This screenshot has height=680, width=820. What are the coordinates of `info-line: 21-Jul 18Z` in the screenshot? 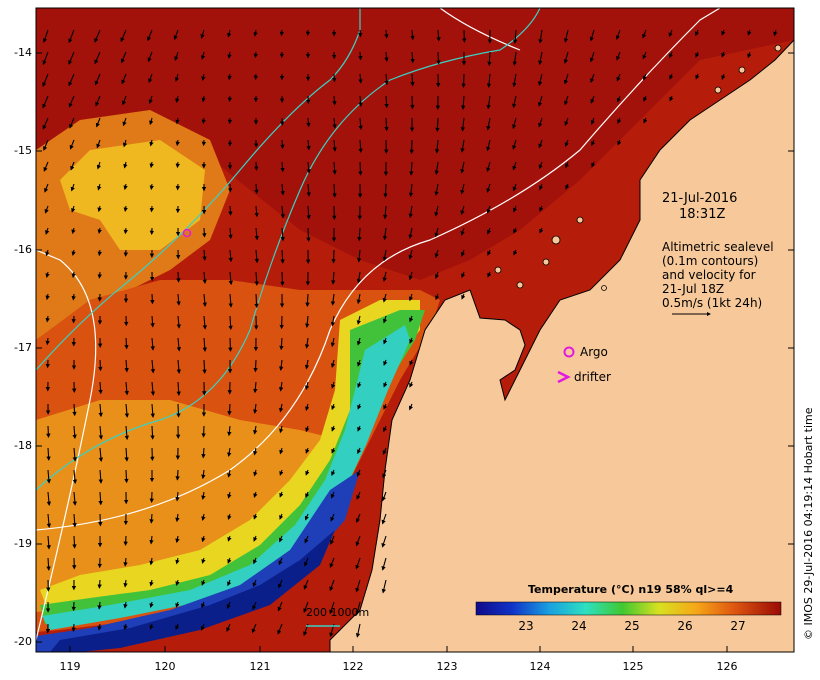 It's located at (693, 289).